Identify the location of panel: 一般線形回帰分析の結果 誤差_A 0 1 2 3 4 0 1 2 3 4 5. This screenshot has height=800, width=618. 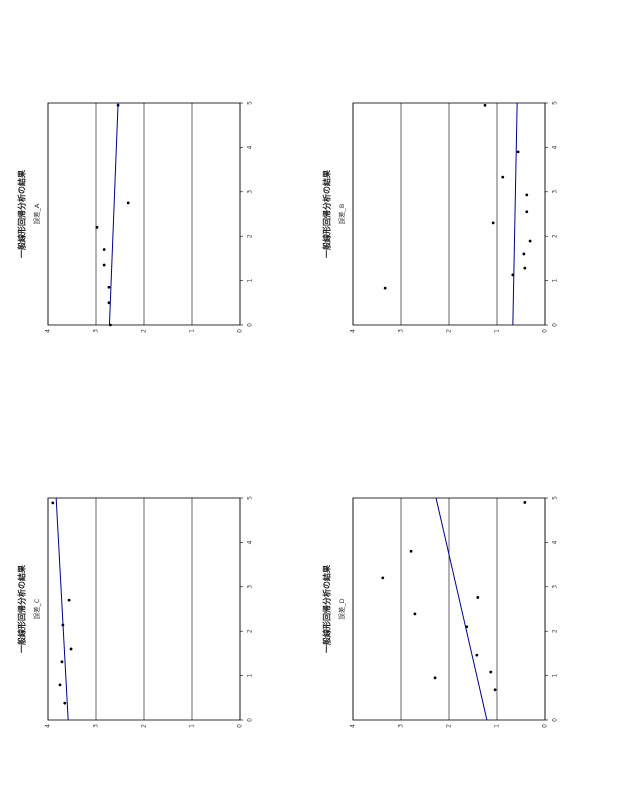
(135, 217).